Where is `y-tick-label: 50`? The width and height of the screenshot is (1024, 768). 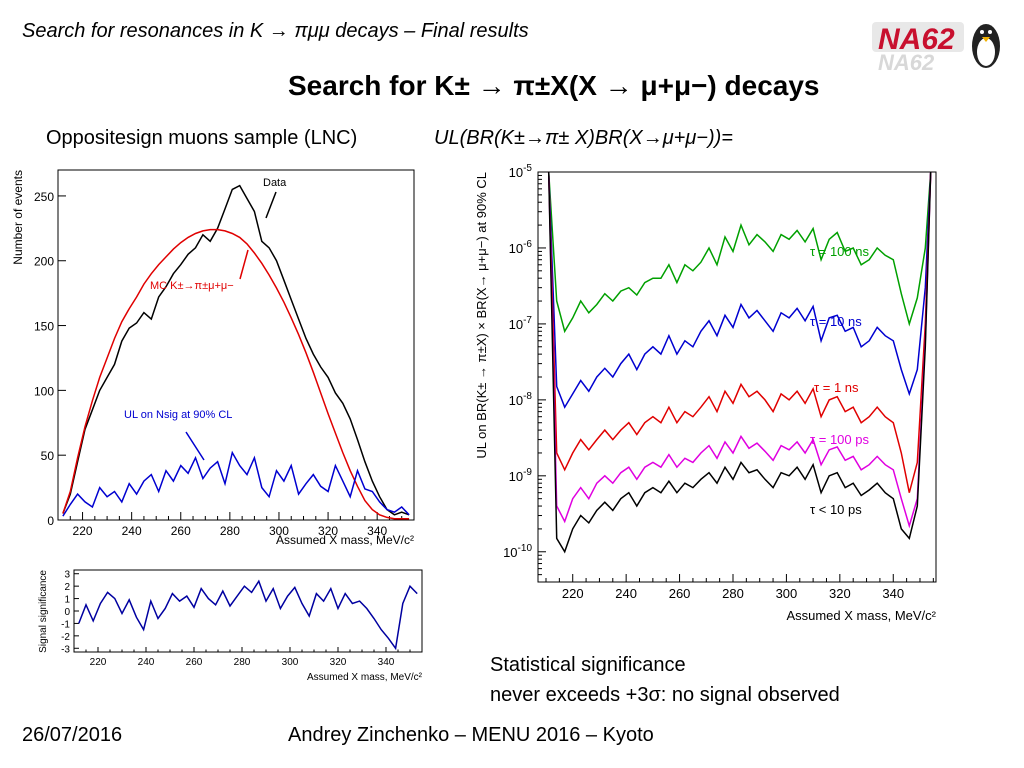
y-tick-label: 50 is located at coordinates (48, 456).